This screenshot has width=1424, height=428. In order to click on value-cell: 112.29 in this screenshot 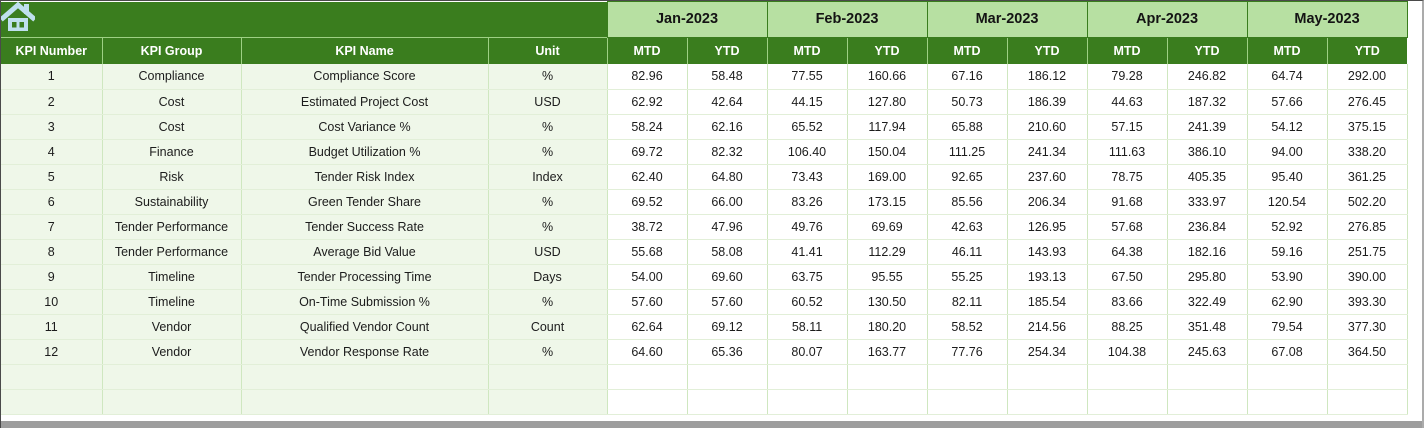, I will do `click(887, 252)`.